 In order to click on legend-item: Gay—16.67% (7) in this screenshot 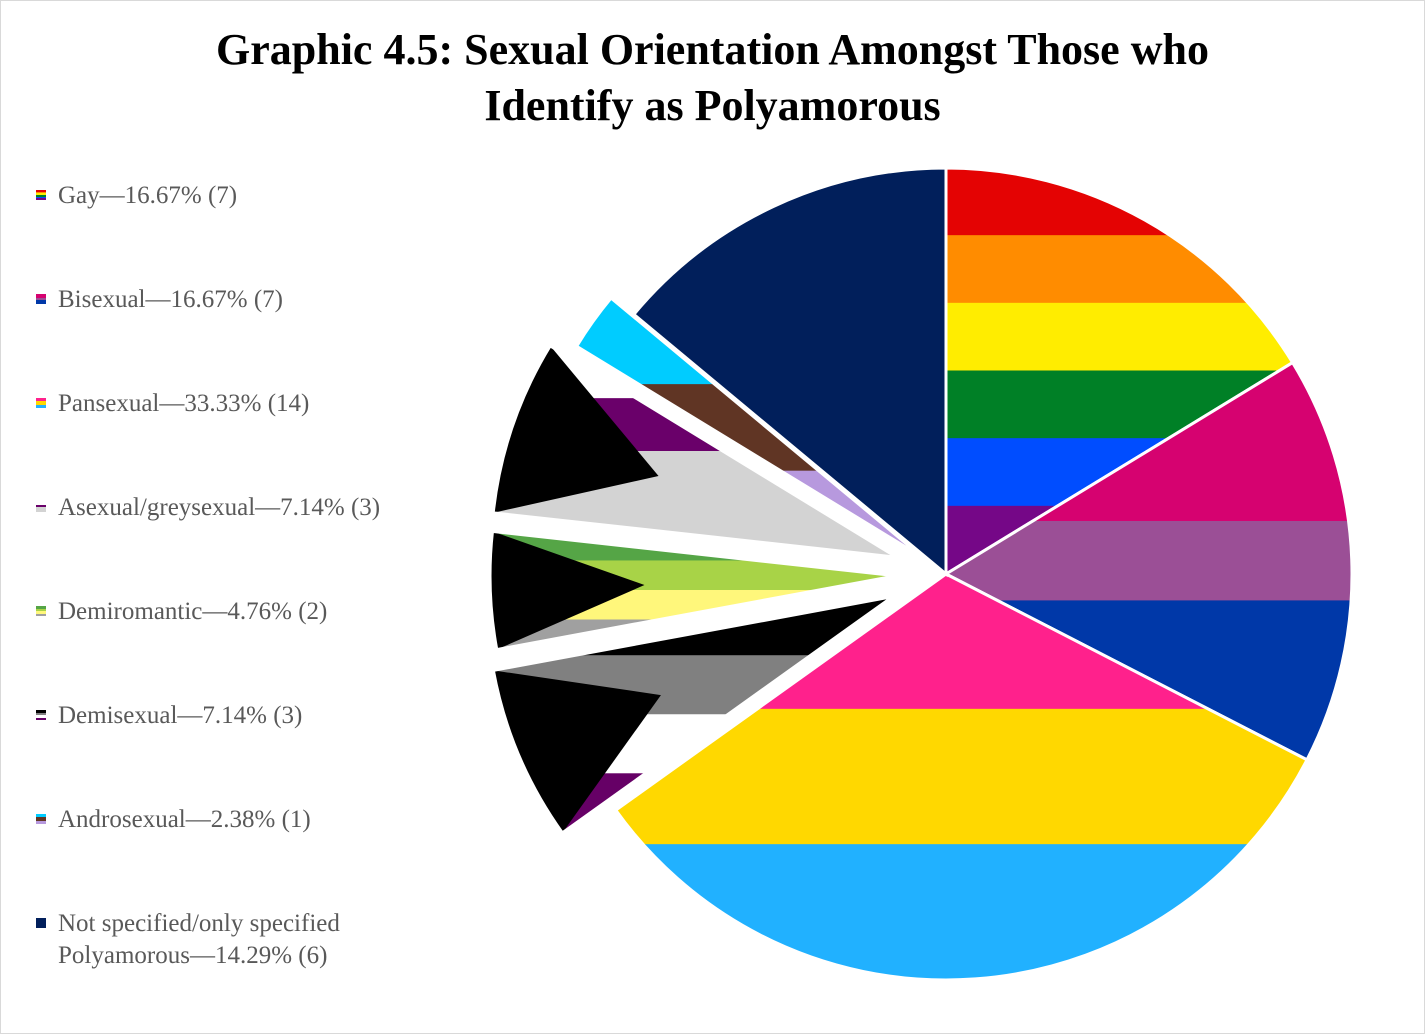, I will do `click(136, 196)`.